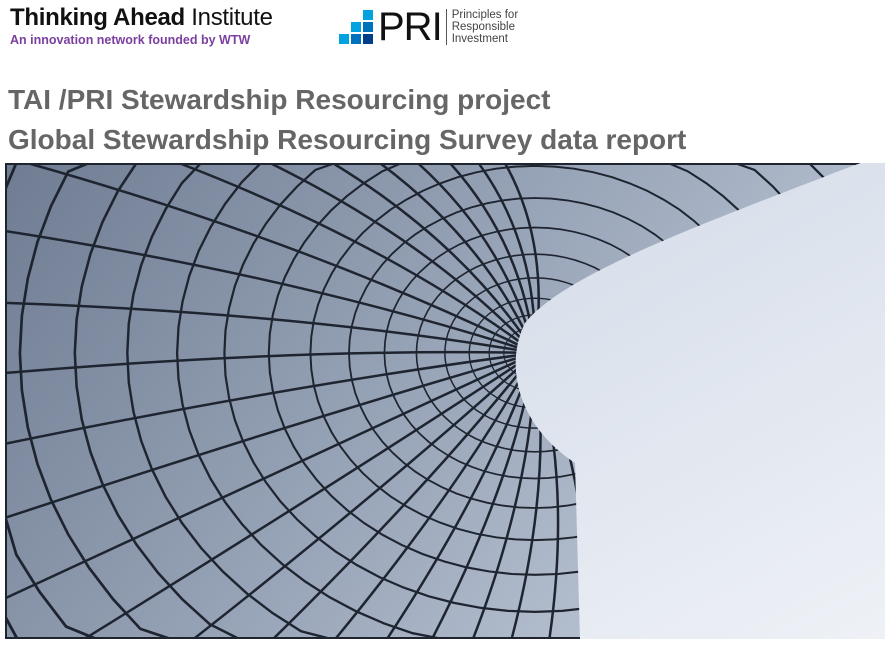  I want to click on title-line-1: TAI /PRI Stewardship Resourcing project, so click(279, 99).